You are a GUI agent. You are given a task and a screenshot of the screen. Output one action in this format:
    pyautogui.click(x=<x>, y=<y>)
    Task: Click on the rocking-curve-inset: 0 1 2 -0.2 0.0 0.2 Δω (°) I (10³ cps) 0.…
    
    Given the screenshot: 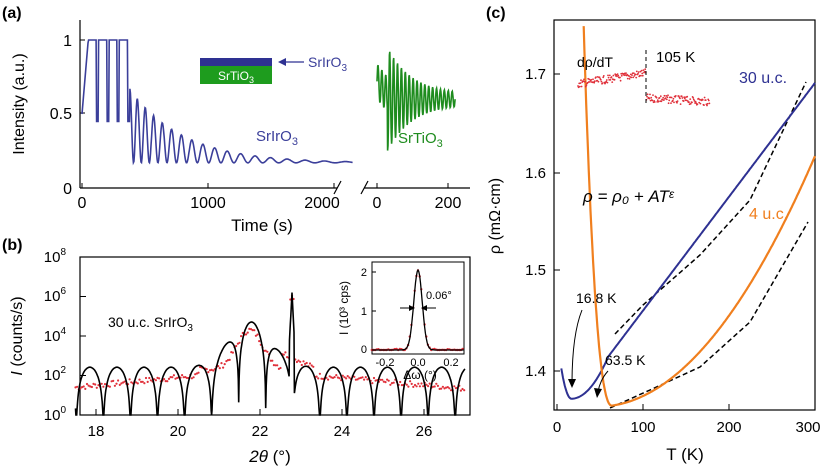 What is the action you would take?
    pyautogui.click(x=401, y=321)
    